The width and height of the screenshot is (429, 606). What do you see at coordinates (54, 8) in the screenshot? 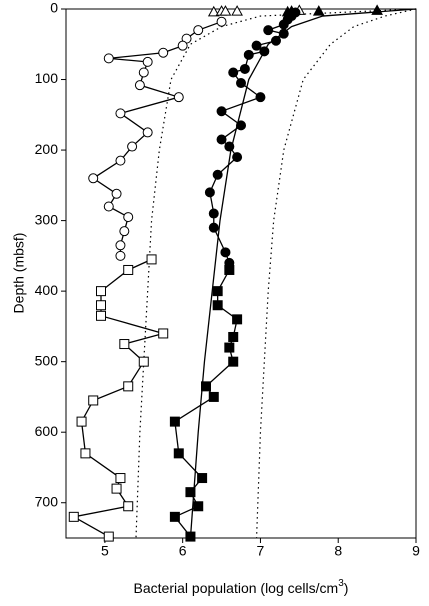
I see `y-tick-label: 0` at bounding box center [54, 8].